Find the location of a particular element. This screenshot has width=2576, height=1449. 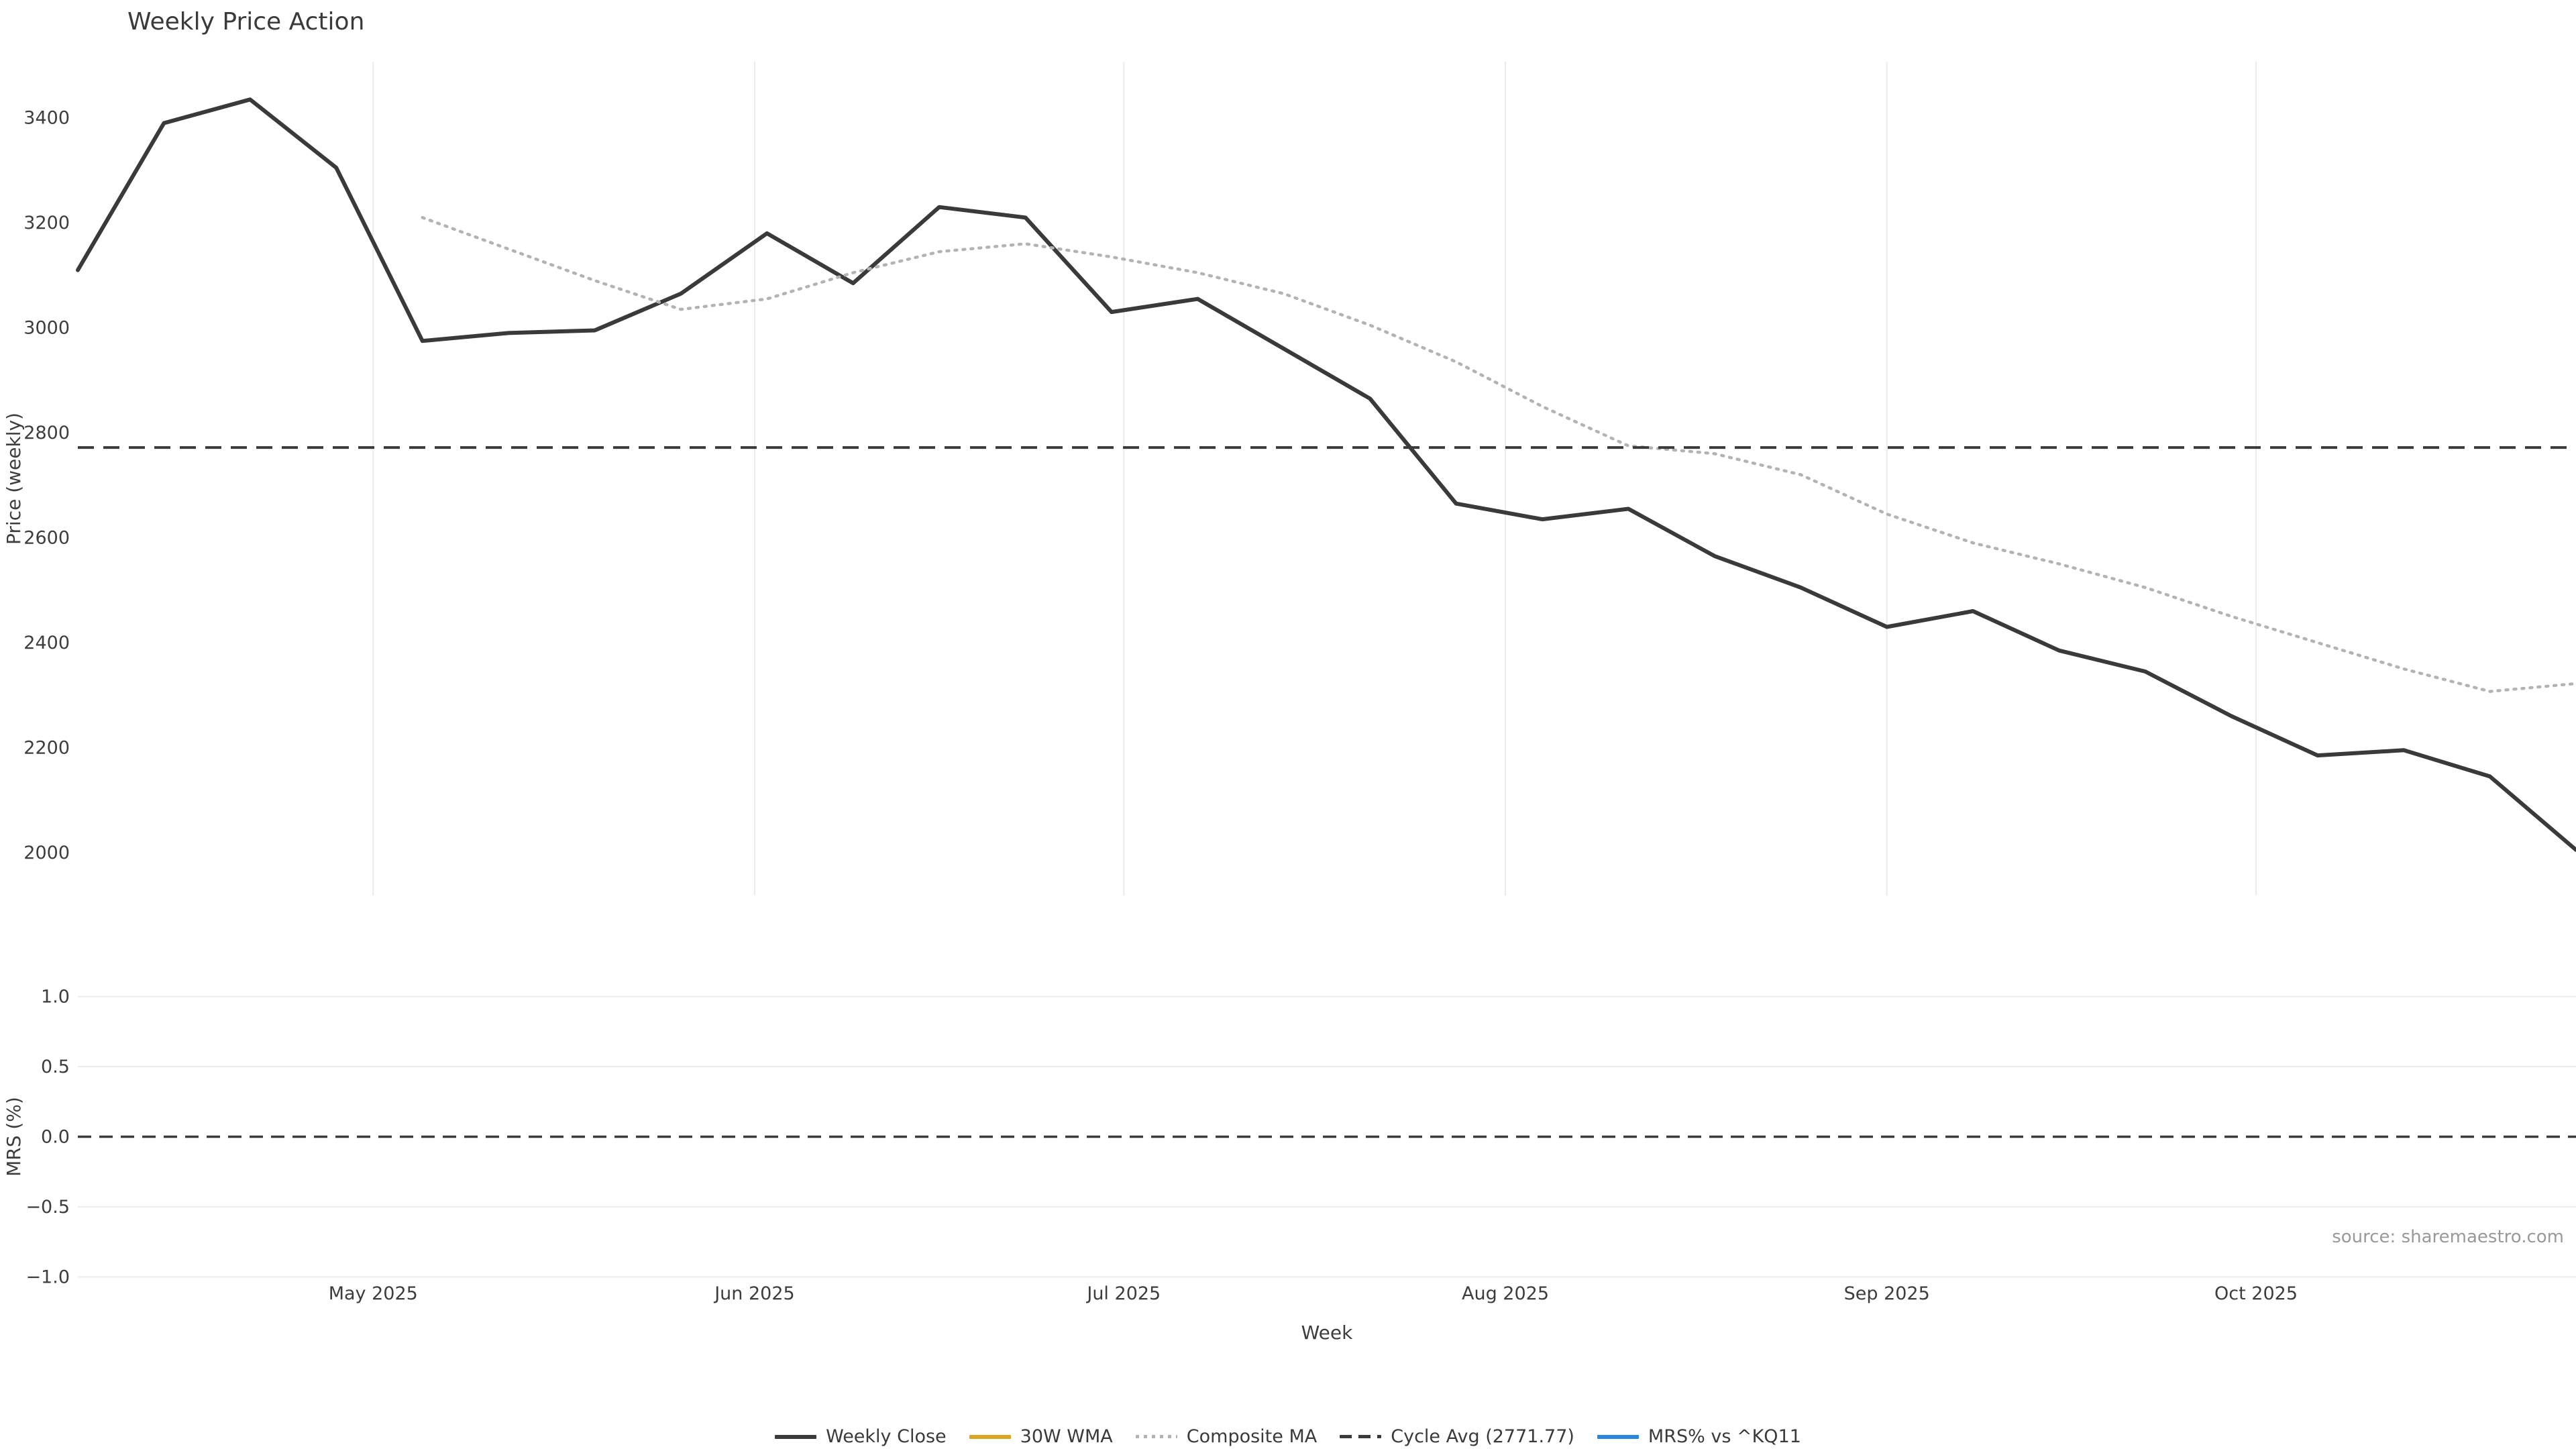

legend-item-mrs-vs-kq11: MRS% vs ^KQ11 is located at coordinates (1699, 1436).